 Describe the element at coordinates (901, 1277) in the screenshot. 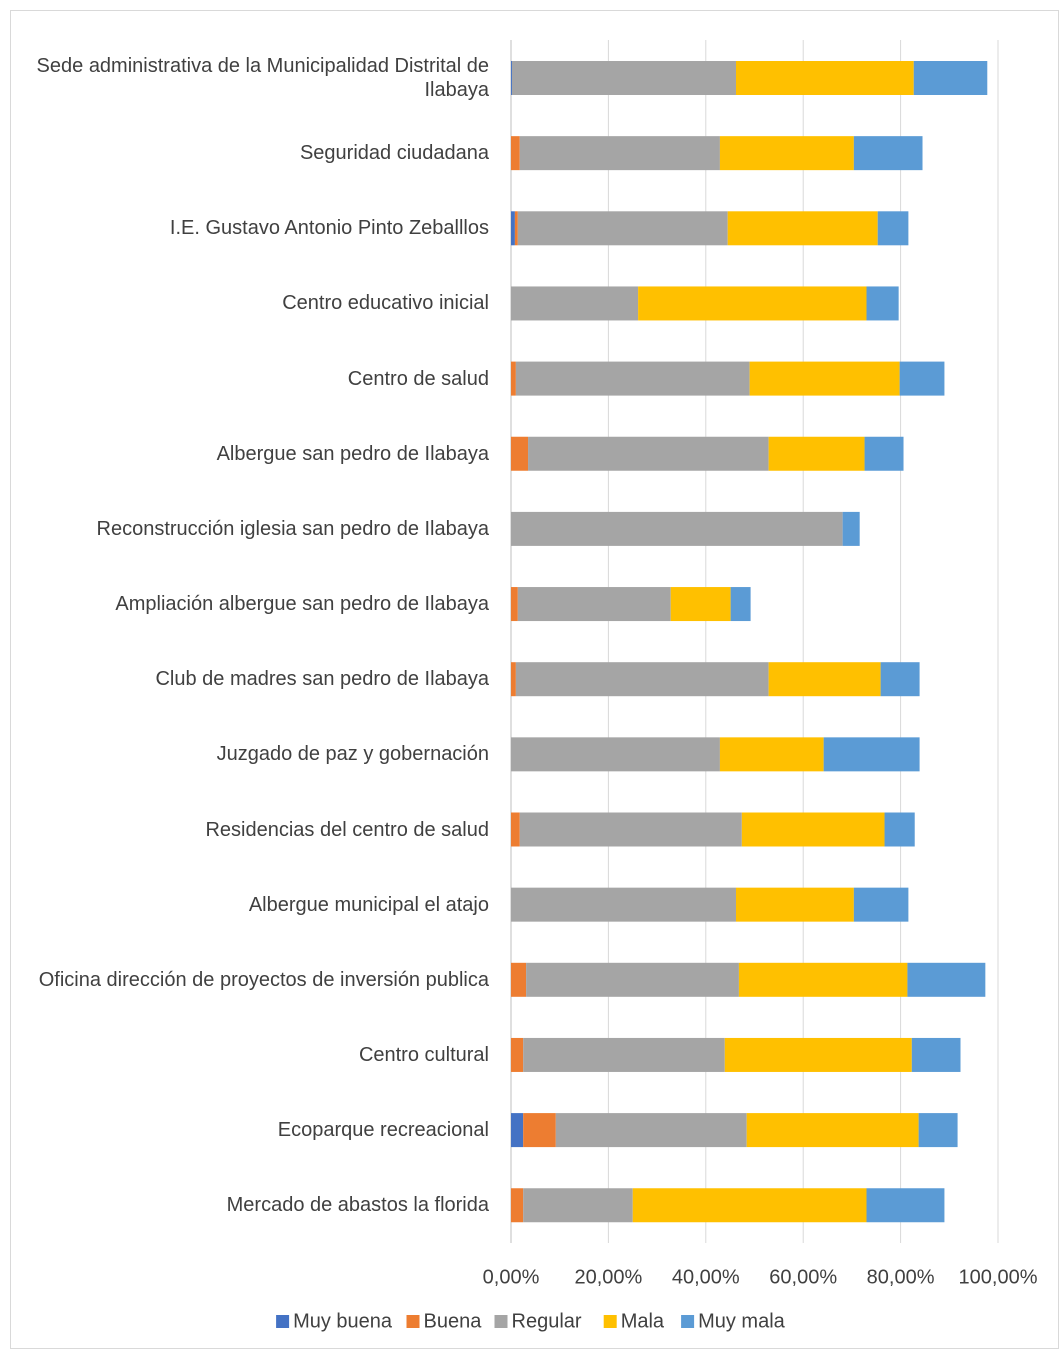

I see `x-tick-label: 80,00%` at that location.